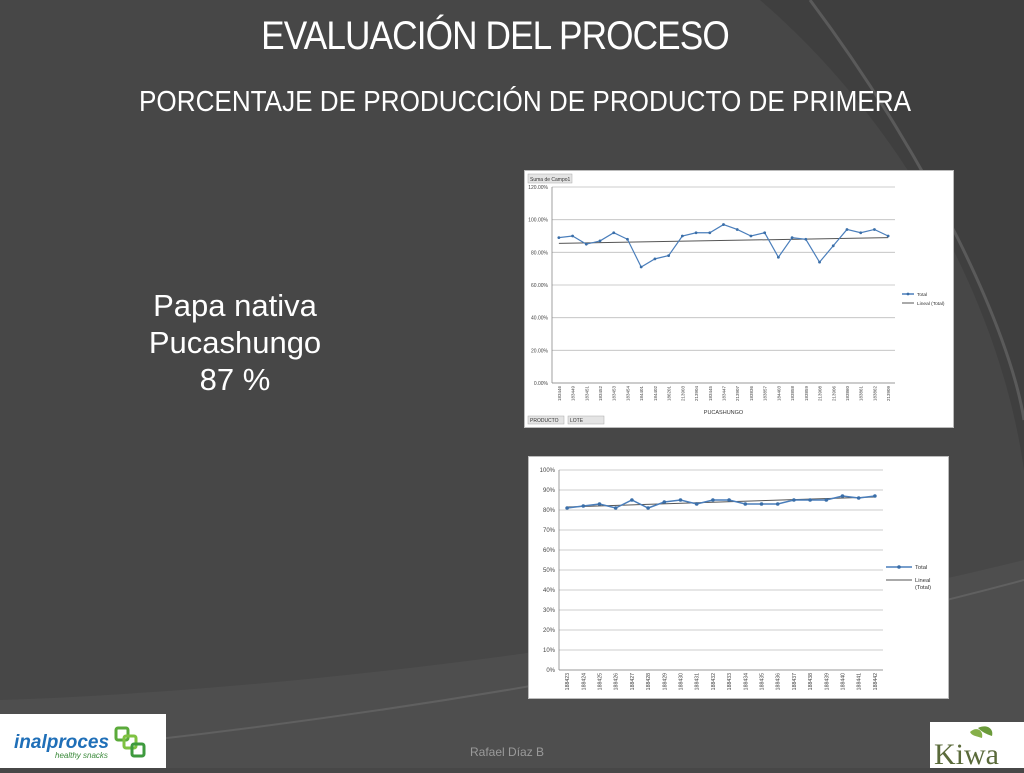 This screenshot has height=773, width=1024. What do you see at coordinates (81, 755) in the screenshot?
I see `inalproces-logo-subtext: healthy snacks` at bounding box center [81, 755].